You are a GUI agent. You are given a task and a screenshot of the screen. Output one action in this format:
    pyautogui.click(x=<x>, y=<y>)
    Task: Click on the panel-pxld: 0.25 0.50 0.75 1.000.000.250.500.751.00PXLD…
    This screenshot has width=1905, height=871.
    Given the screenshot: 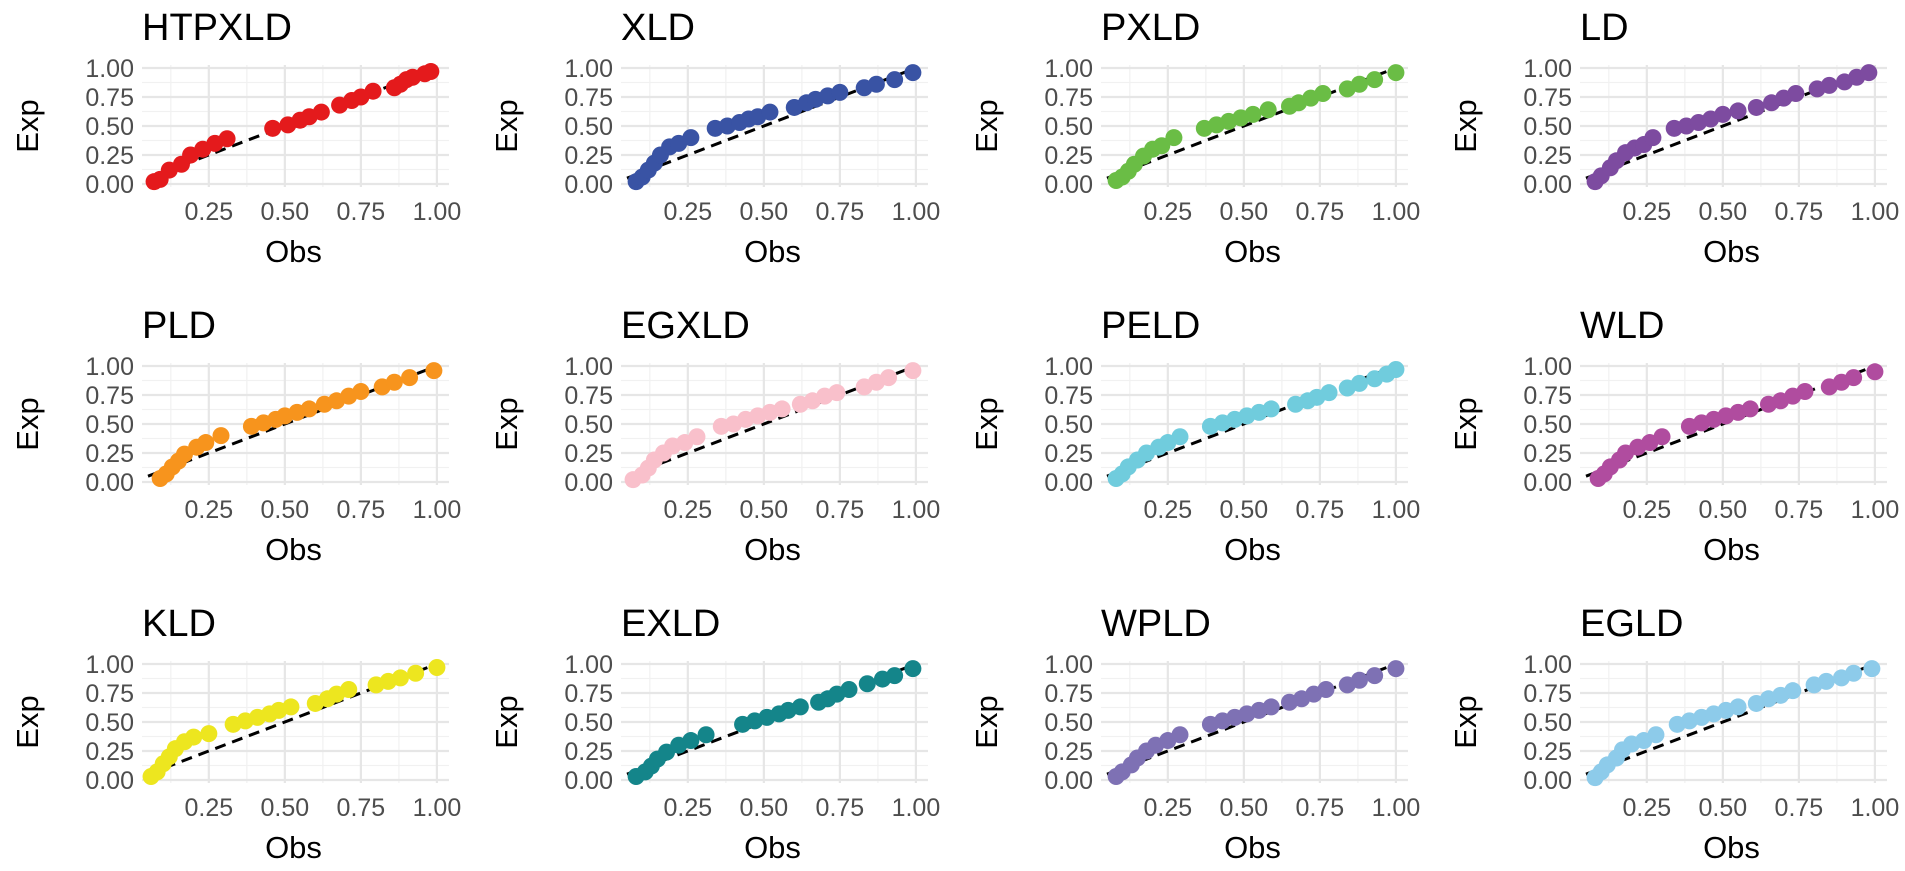 What is the action you would take?
    pyautogui.click(x=1194, y=138)
    